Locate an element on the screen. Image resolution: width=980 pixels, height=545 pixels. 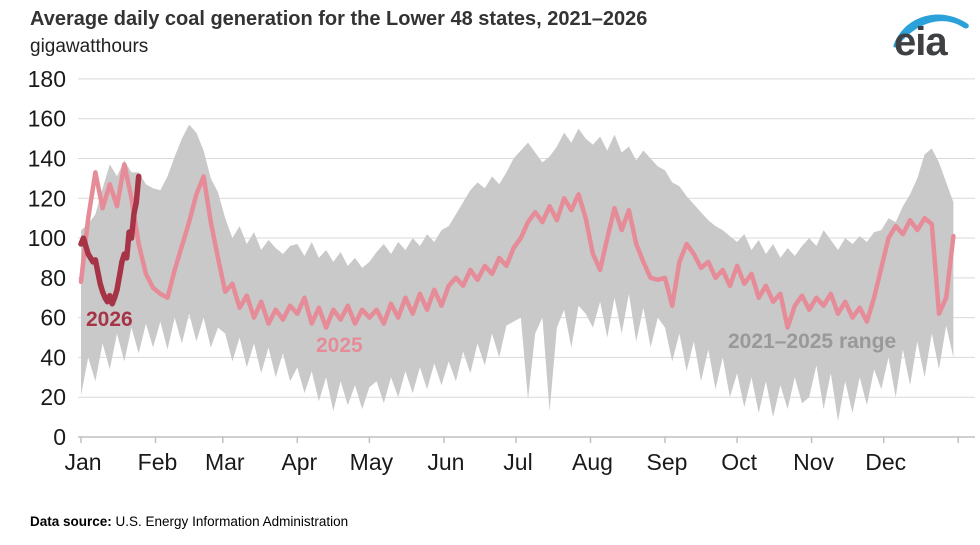
x-tick-label-Dec: Dec is located at coordinates (885, 462).